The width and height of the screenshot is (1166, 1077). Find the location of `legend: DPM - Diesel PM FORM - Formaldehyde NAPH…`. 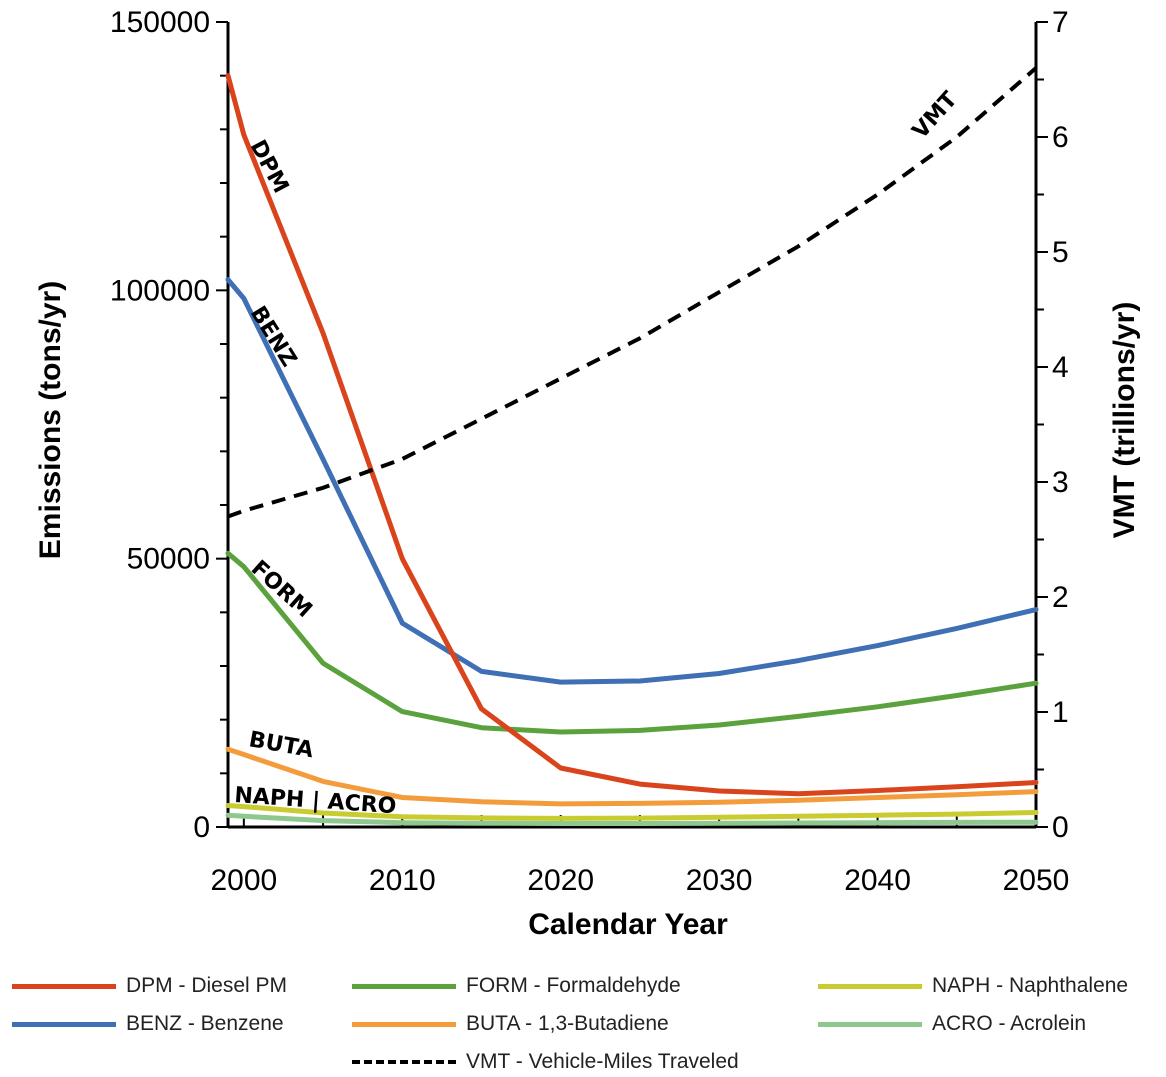

legend: DPM - Diesel PM FORM - Formaldehyde NAPH… is located at coordinates (583, 1022).